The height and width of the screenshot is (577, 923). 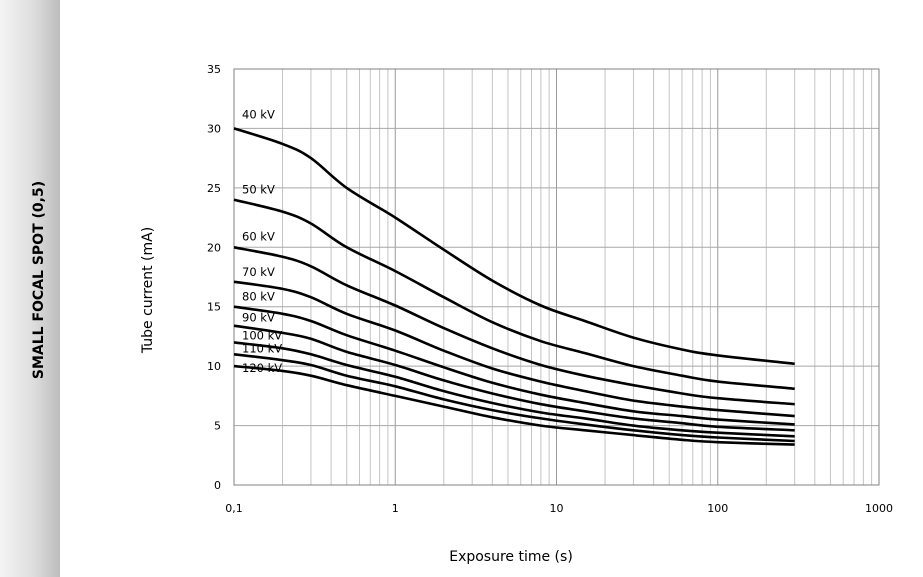 What do you see at coordinates (258, 318) in the screenshot?
I see `series-label: 90 kV` at bounding box center [258, 318].